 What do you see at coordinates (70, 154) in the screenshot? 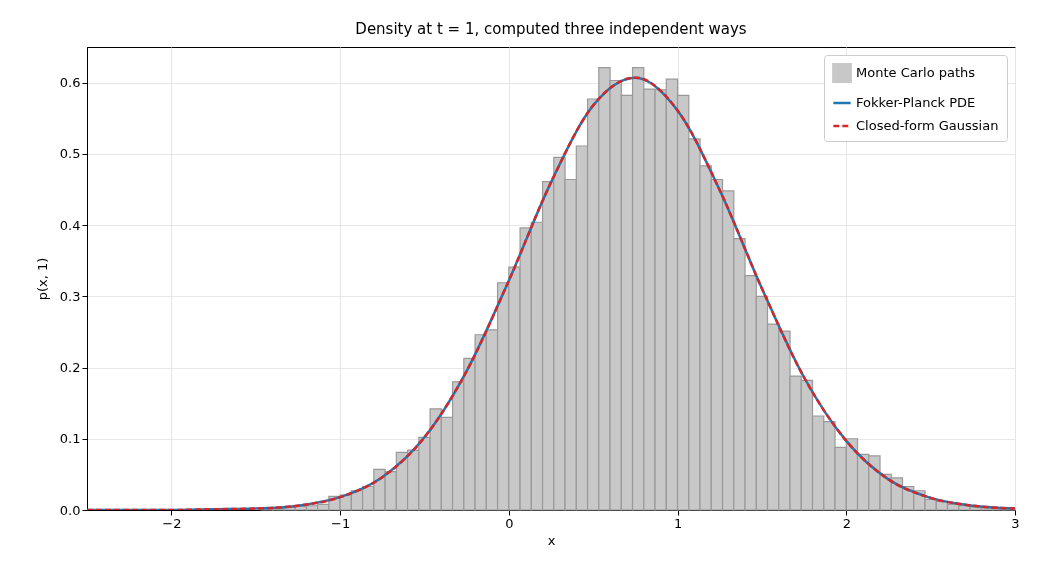
I see `y-tick-label: 0.5` at bounding box center [70, 154].